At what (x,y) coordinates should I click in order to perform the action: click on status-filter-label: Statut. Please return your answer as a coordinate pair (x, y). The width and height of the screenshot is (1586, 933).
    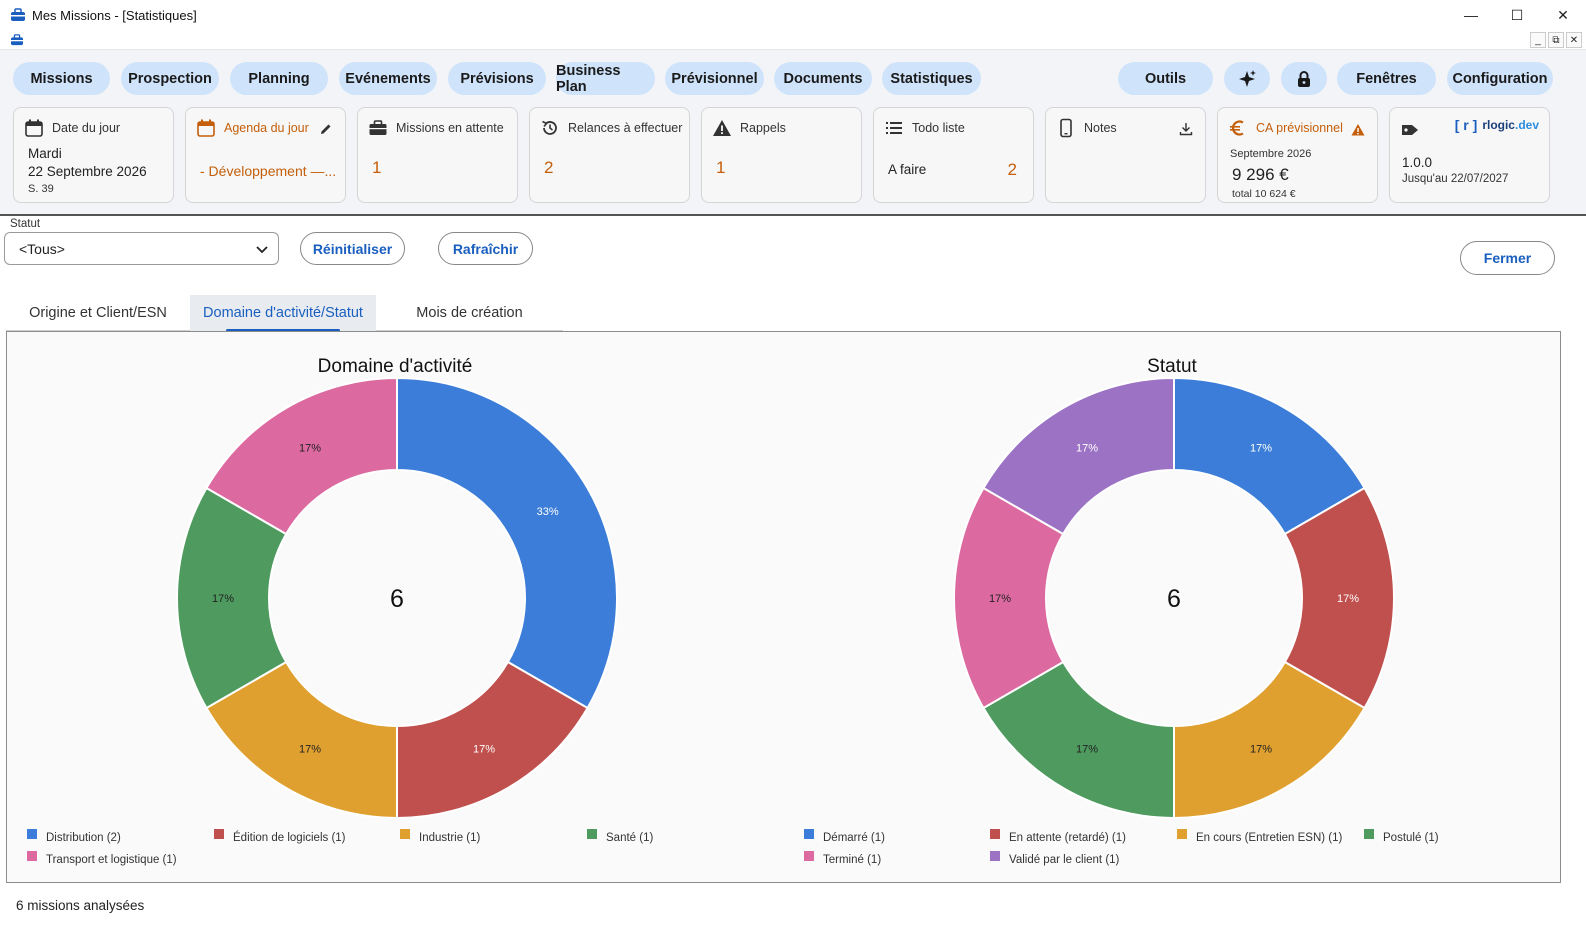
    Looking at the image, I should click on (25, 224).